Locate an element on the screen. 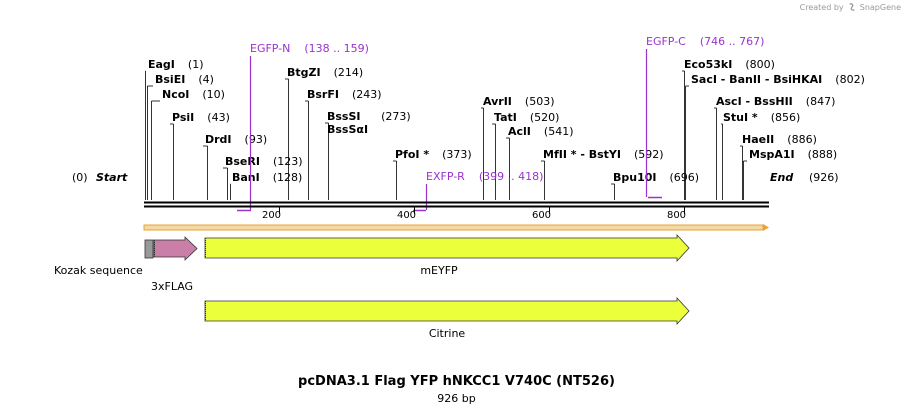  site-17-position: (802) is located at coordinates (850, 79).